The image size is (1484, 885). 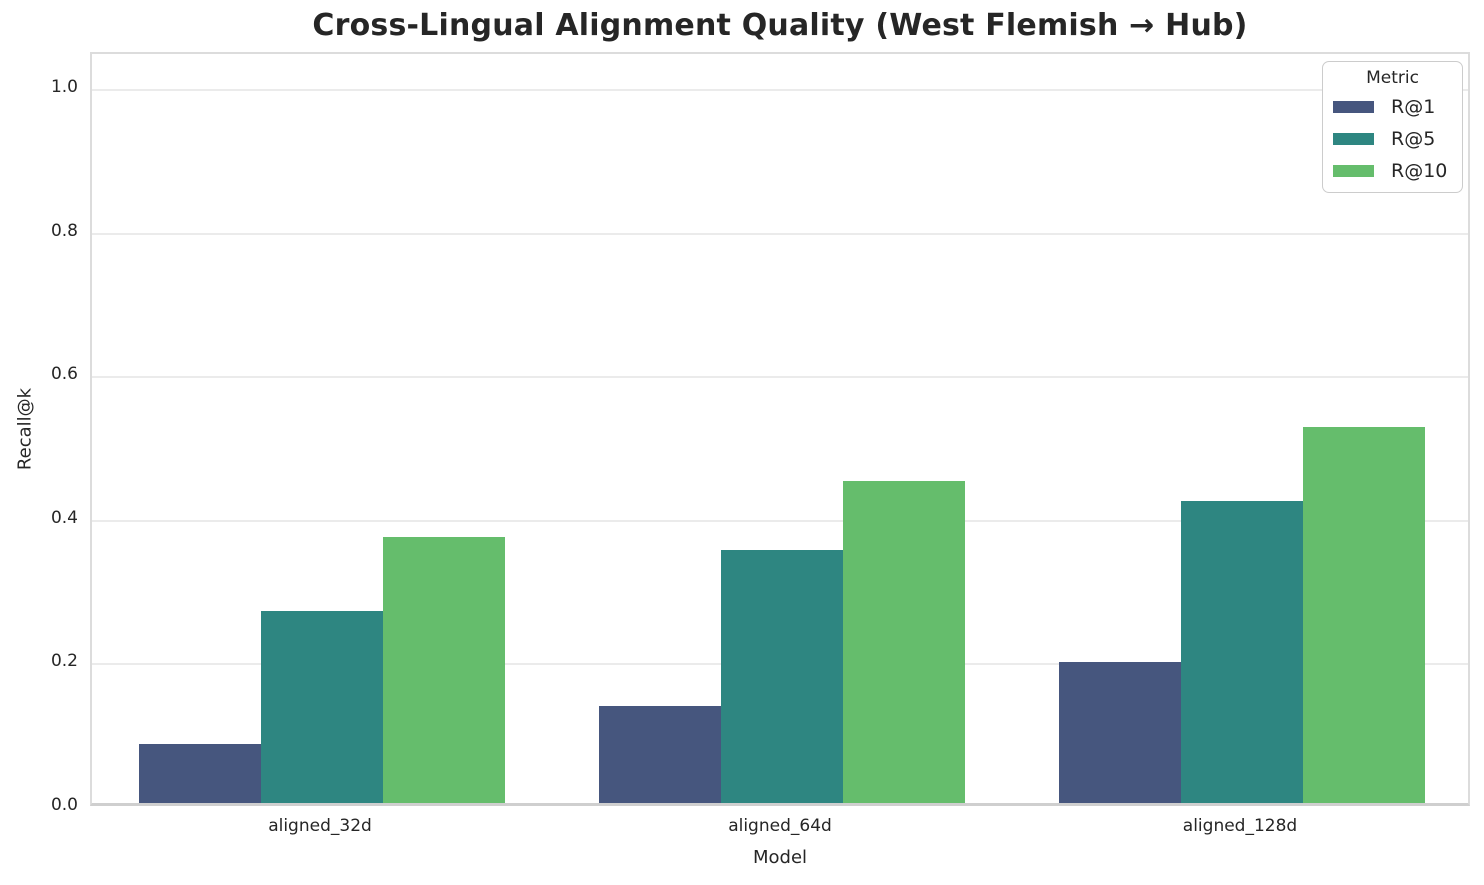 What do you see at coordinates (660, 754) in the screenshot?
I see `bar-aligned_64d-R@1` at bounding box center [660, 754].